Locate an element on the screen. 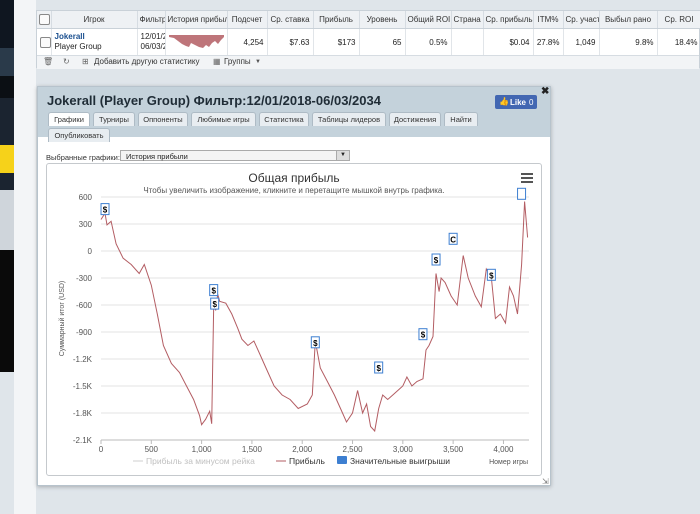  like-label: Like is located at coordinates (518, 102).